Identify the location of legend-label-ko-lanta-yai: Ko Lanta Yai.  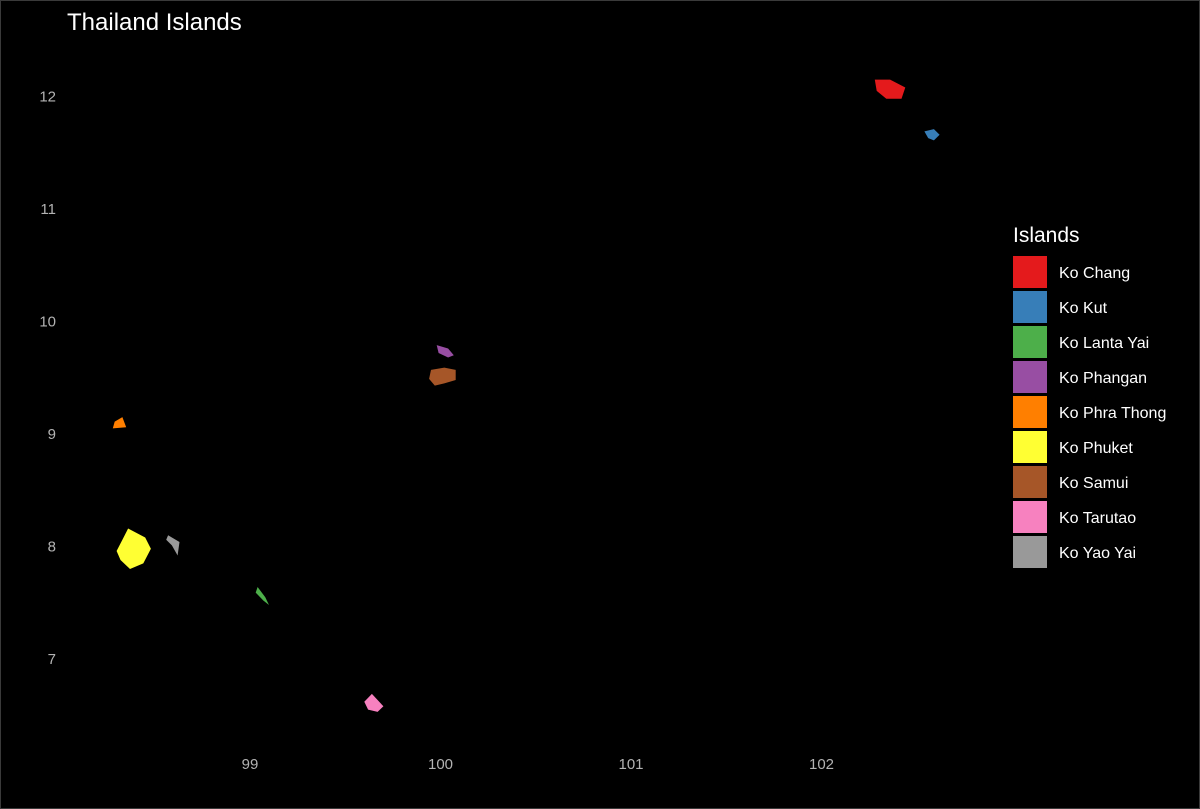
(1104, 343).